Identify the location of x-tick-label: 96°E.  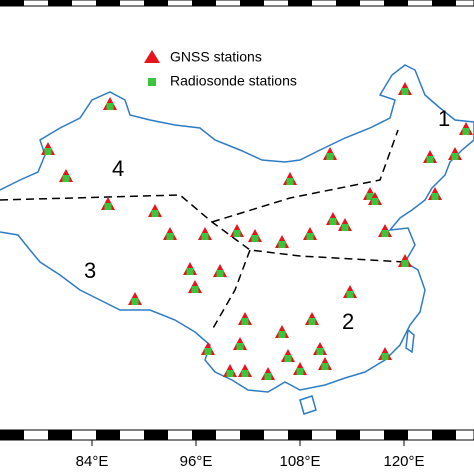
(196, 461).